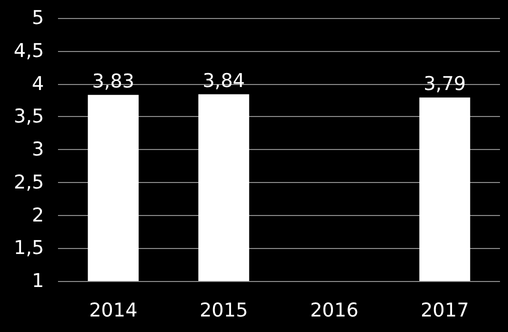 The image size is (508, 332). What do you see at coordinates (224, 311) in the screenshot?
I see `x-tick-label: 2015` at bounding box center [224, 311].